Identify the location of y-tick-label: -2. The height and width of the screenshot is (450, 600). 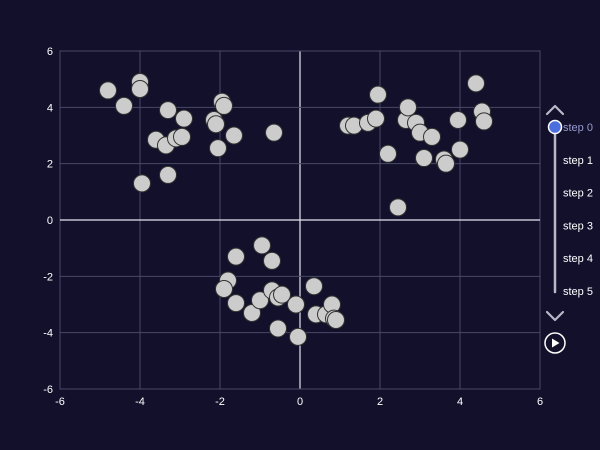
(48, 277).